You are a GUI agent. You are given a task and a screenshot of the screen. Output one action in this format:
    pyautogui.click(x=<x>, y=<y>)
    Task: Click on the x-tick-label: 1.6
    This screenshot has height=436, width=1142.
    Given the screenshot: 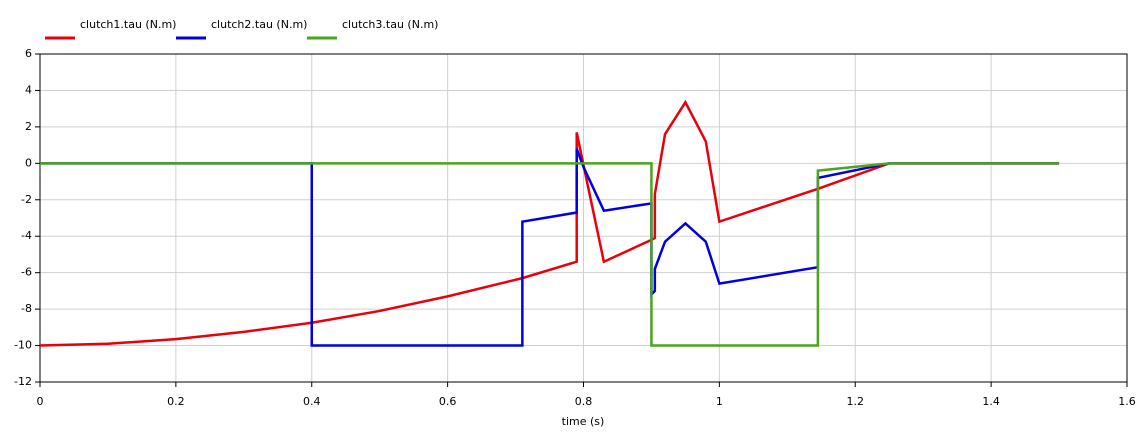 What is the action you would take?
    pyautogui.click(x=1127, y=401)
    